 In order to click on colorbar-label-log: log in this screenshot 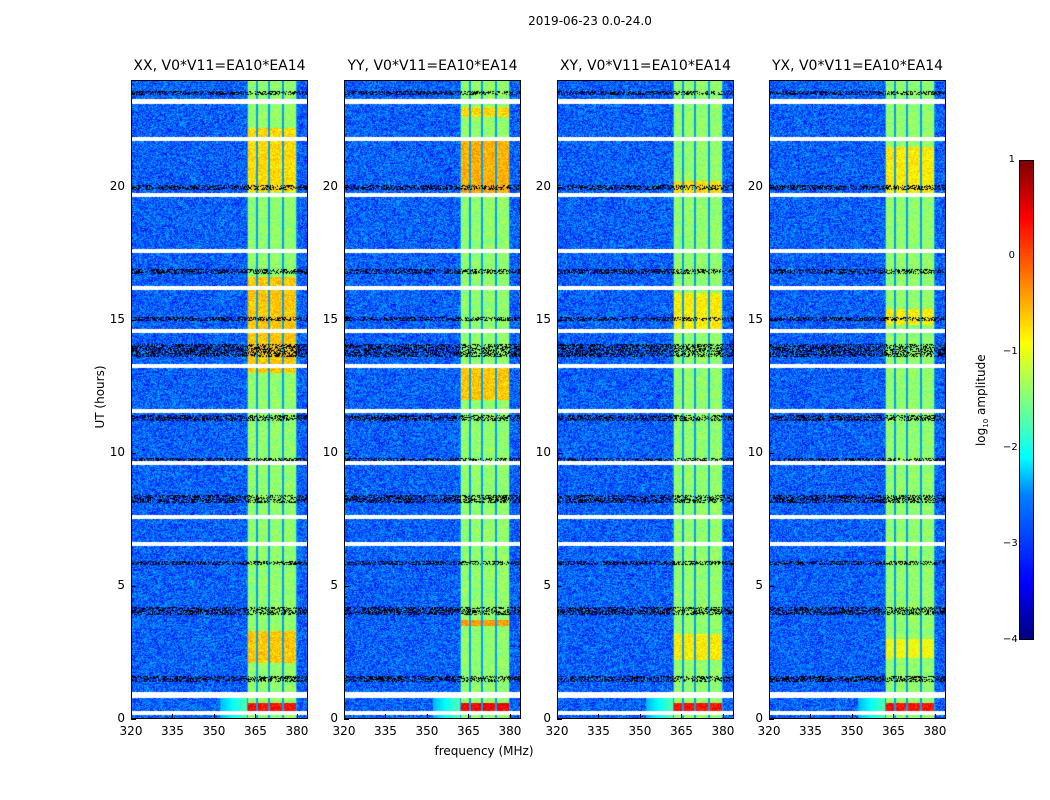, I will do `click(980, 437)`.